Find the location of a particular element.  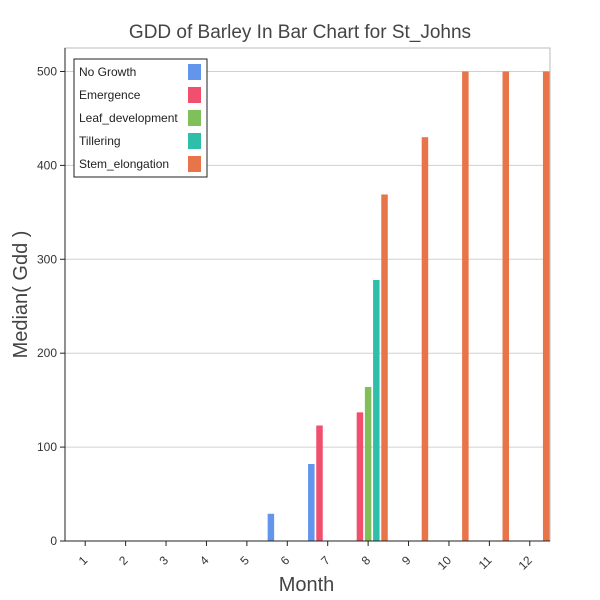

y-tick-label: 100 is located at coordinates (47, 447).